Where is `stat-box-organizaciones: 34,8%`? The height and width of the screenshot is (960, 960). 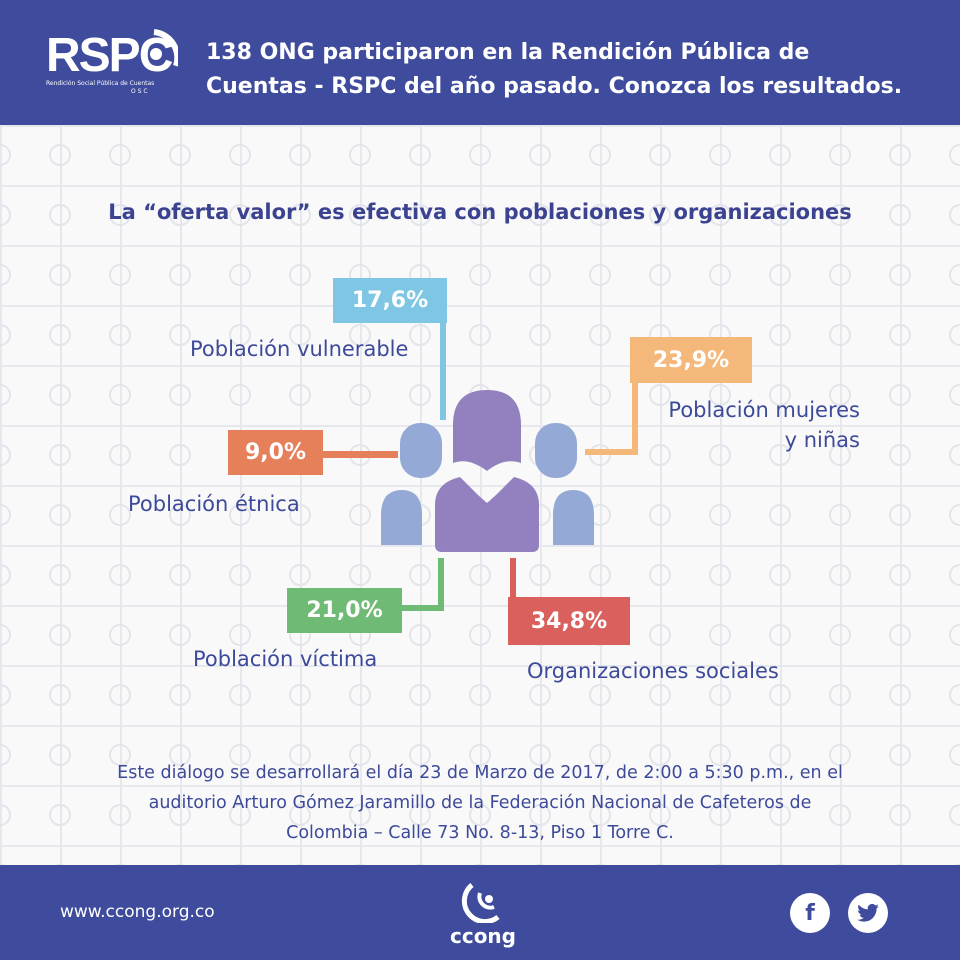 stat-box-organizaciones: 34,8% is located at coordinates (569, 621).